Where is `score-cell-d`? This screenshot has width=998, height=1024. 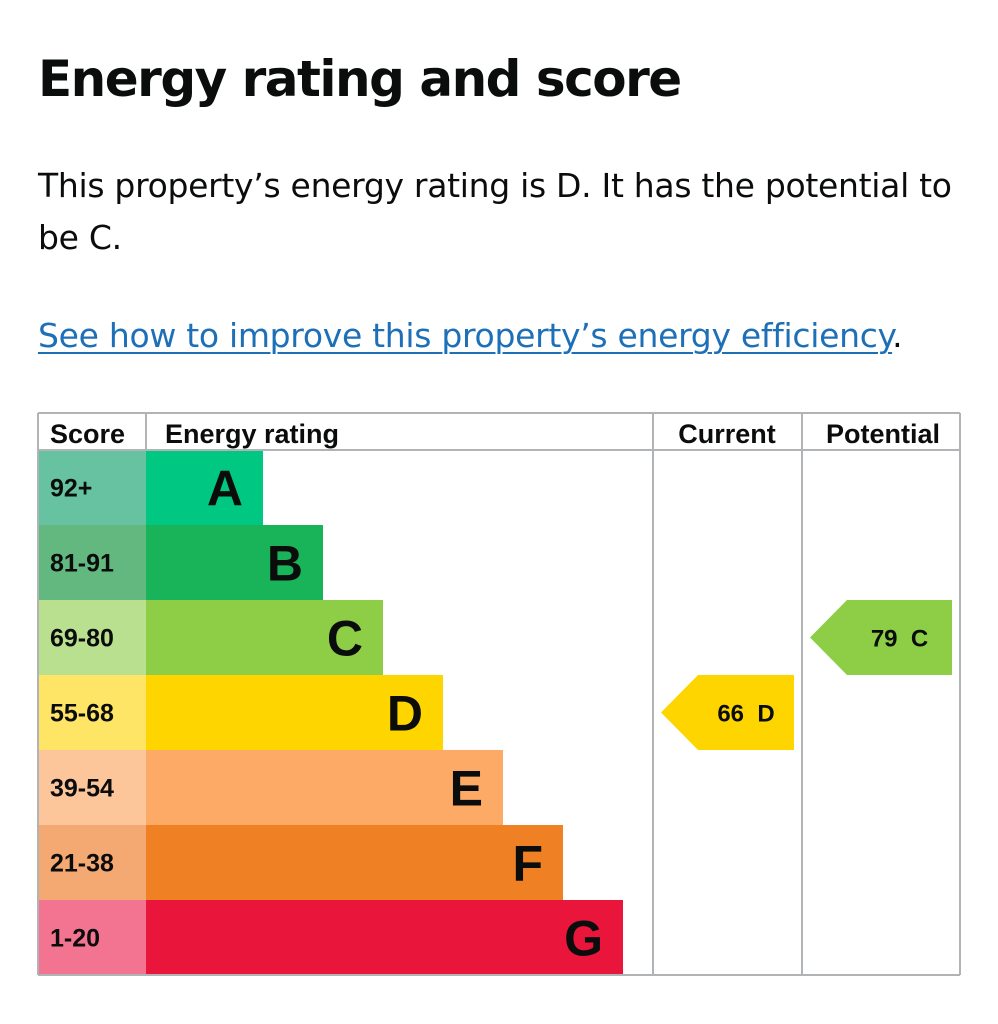 score-cell-d is located at coordinates (92, 712).